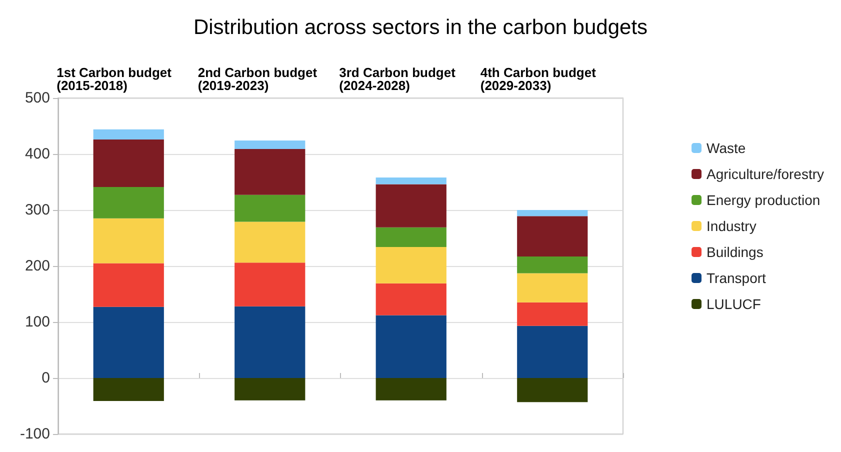 The height and width of the screenshot is (452, 841). I want to click on legend-label: Agriculture/forestry, so click(765, 174).